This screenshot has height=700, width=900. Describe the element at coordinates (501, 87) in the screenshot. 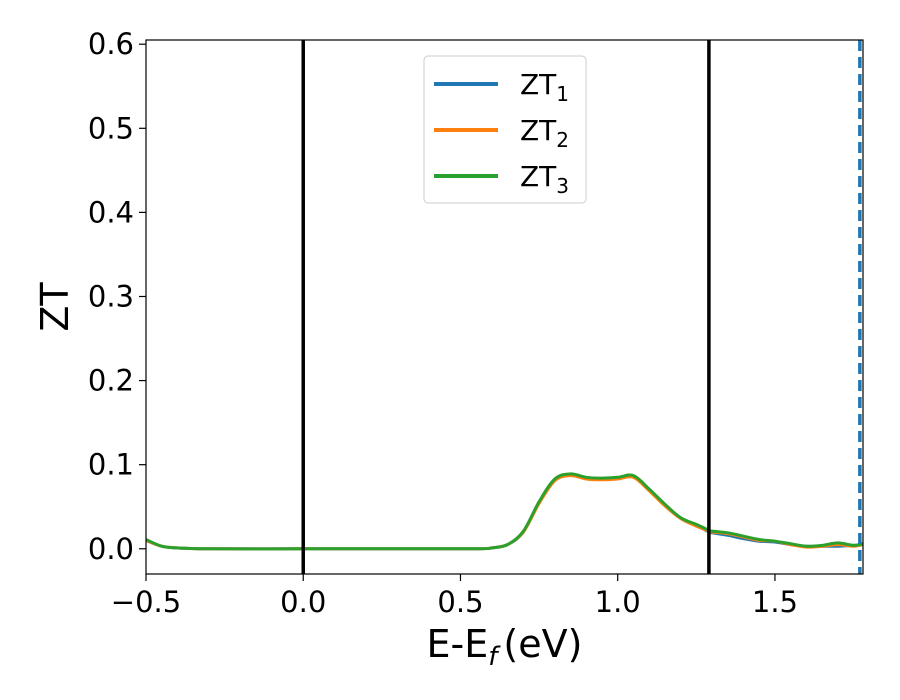

I see `legend-item-zt1: ZT1` at that location.